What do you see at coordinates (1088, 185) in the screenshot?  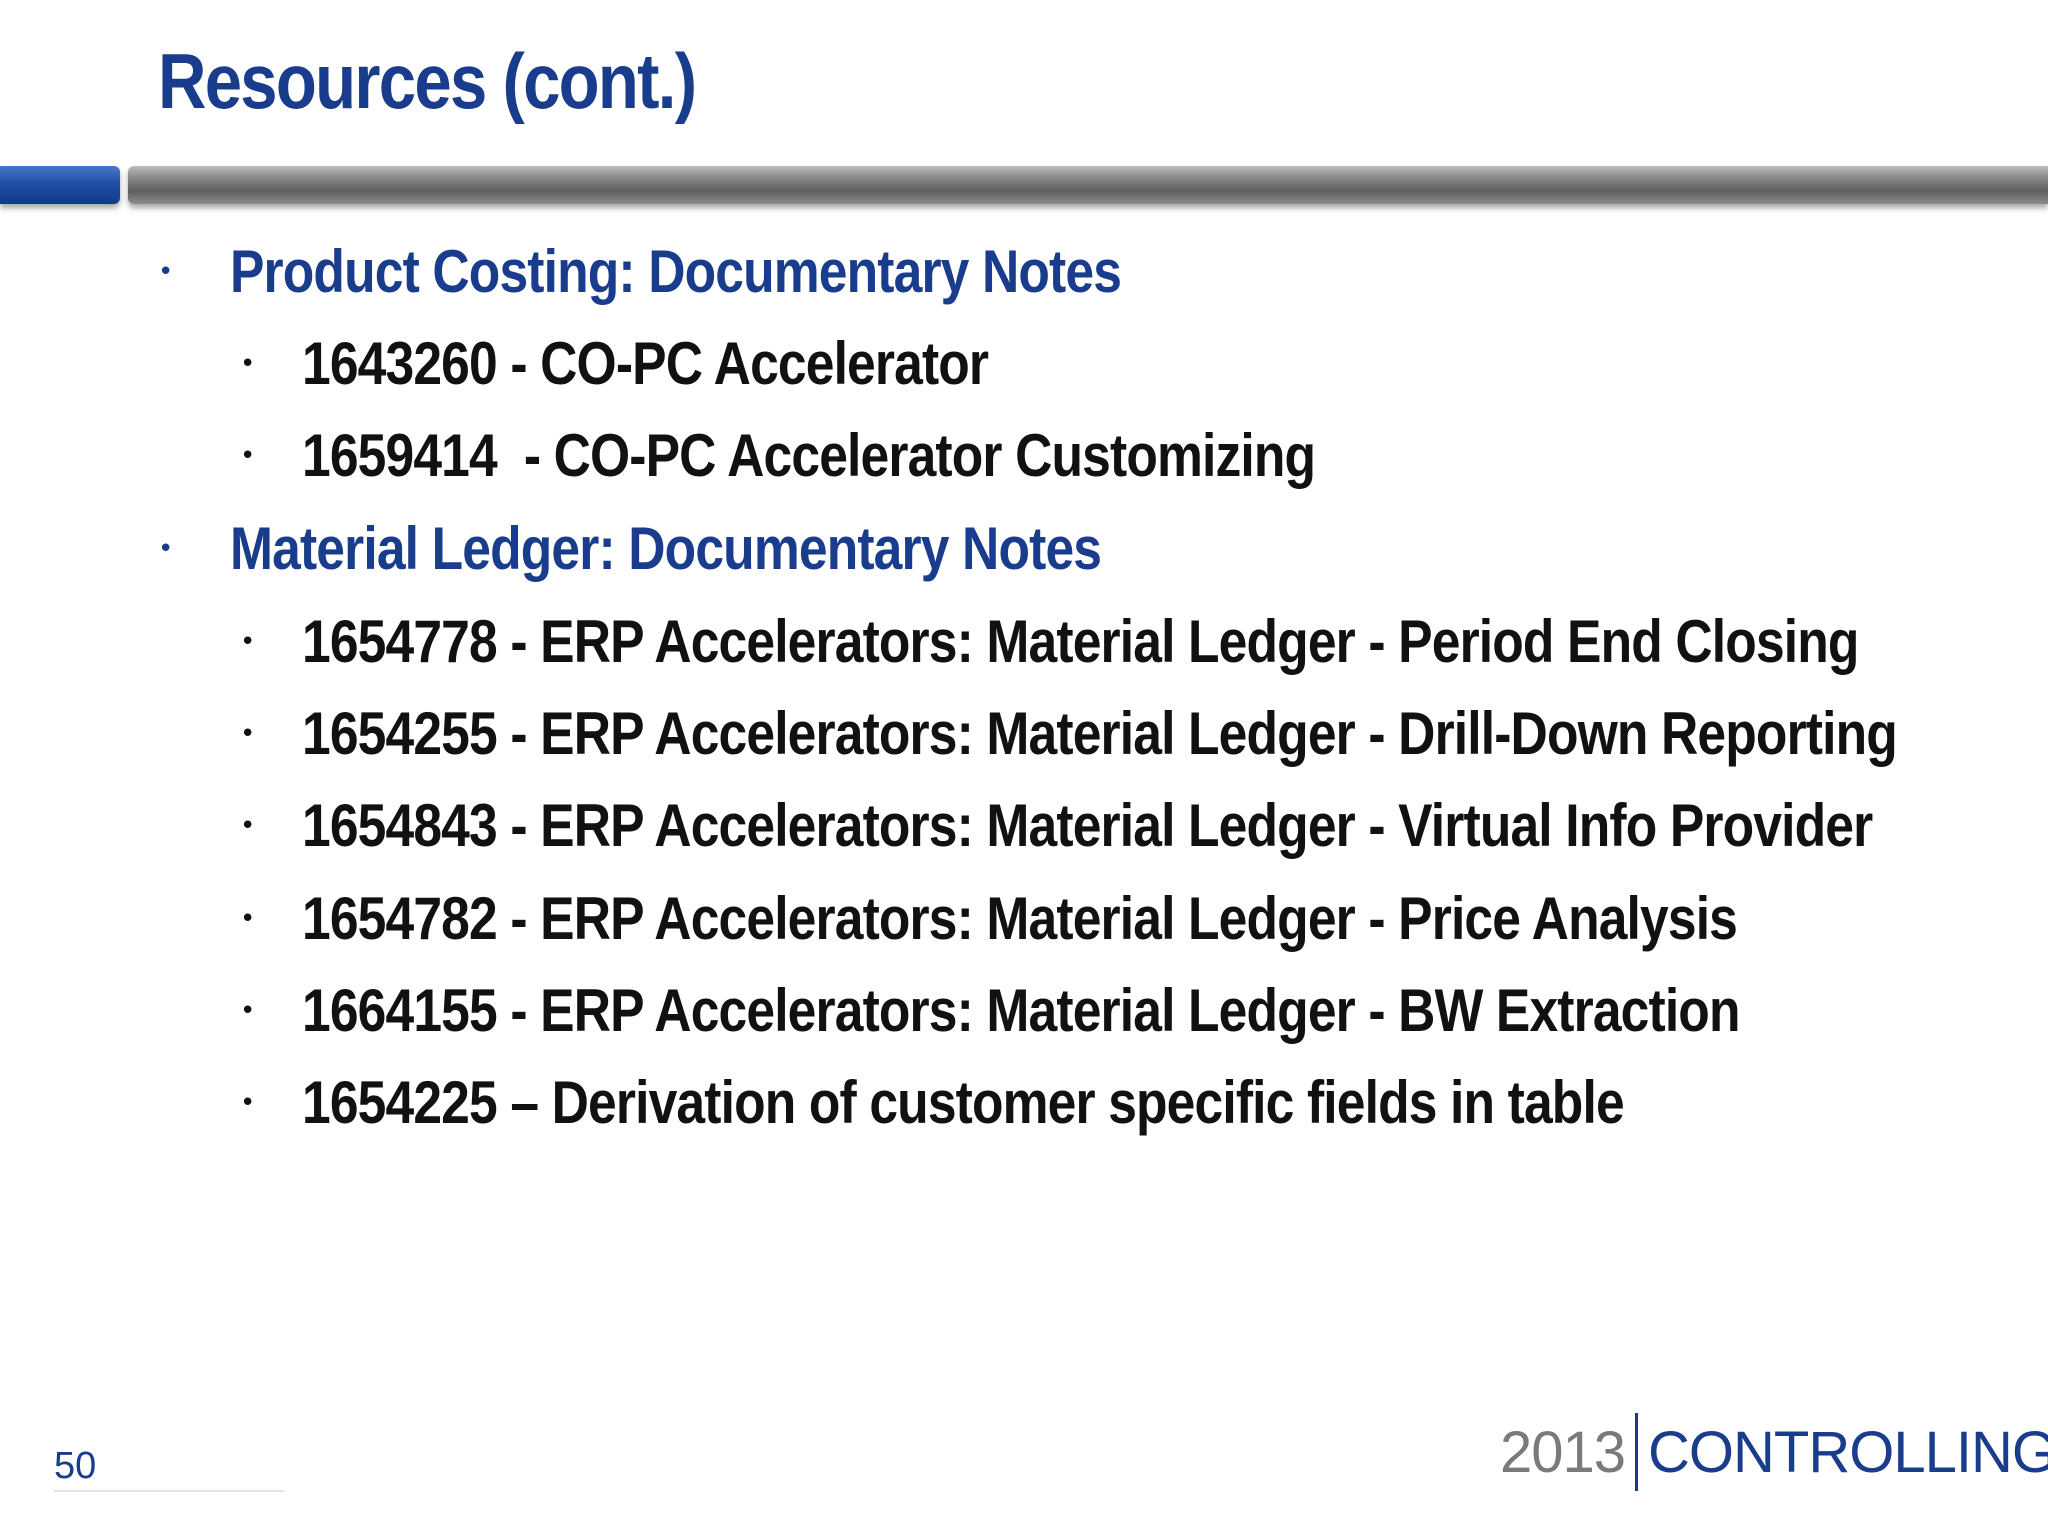 I see `title-bar-divider` at bounding box center [1088, 185].